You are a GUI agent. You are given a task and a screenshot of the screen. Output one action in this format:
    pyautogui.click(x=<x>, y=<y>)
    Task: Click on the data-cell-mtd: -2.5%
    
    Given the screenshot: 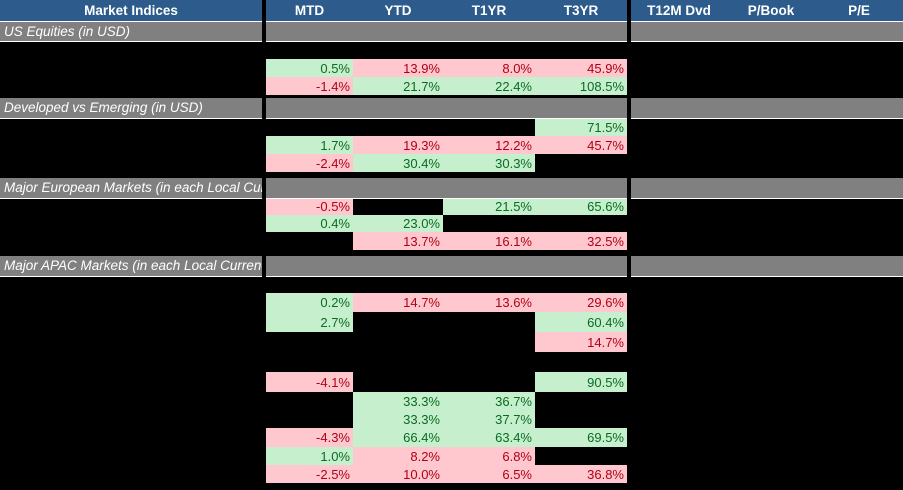 What is the action you would take?
    pyautogui.click(x=309, y=474)
    